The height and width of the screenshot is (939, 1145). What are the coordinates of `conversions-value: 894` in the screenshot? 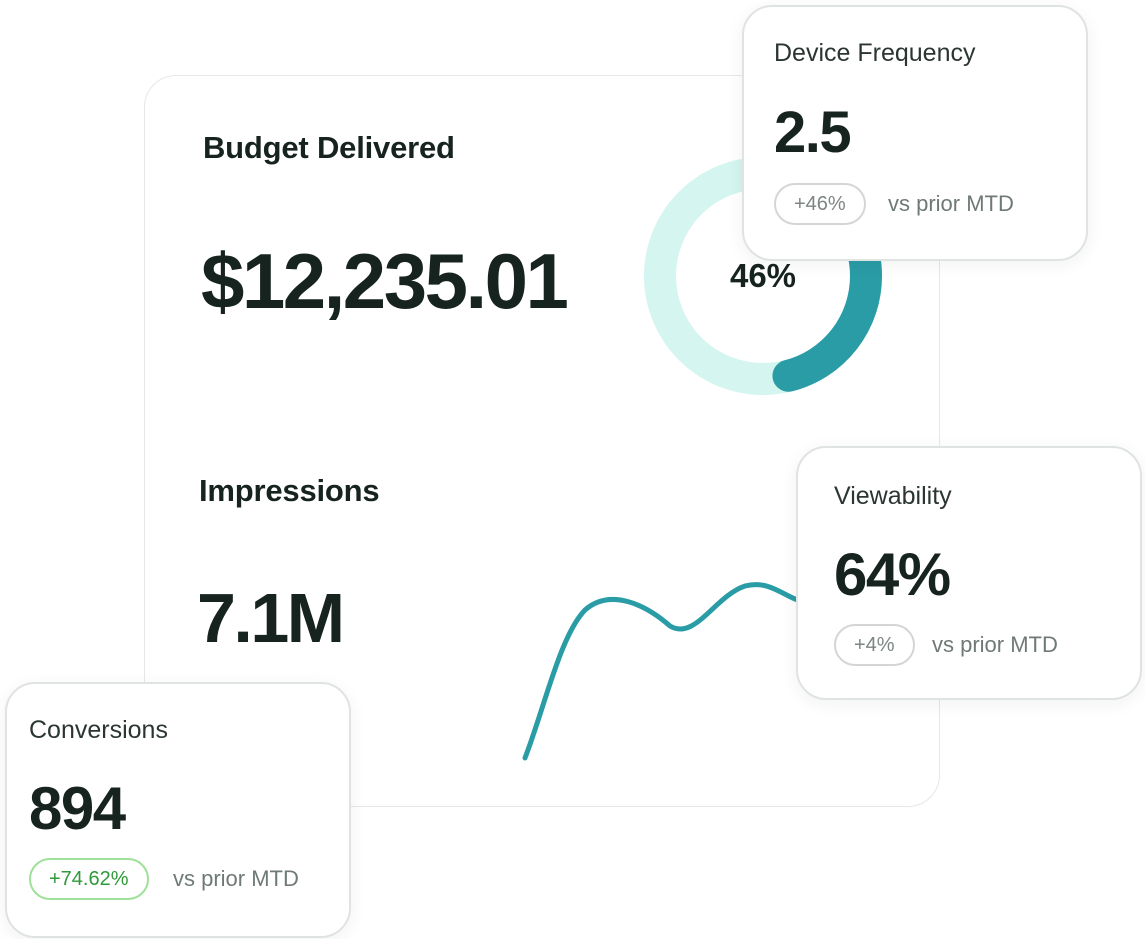 It's located at (77, 808).